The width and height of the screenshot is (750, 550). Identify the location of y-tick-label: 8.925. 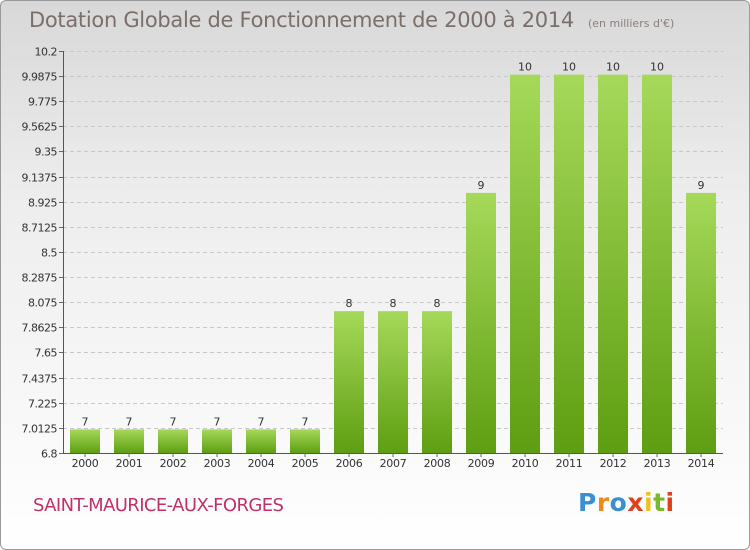
(42, 203).